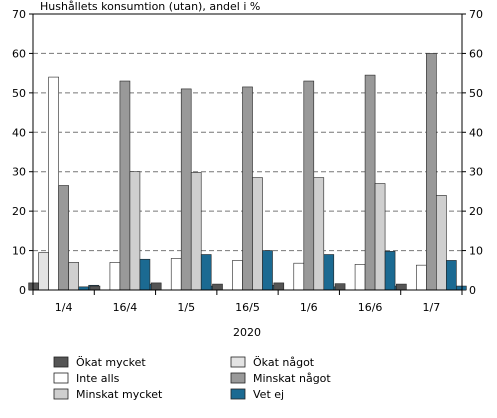 The height and width of the screenshot is (418, 497). Describe the element at coordinates (476, 93) in the screenshot. I see `y-tick-label-right: 50` at that location.